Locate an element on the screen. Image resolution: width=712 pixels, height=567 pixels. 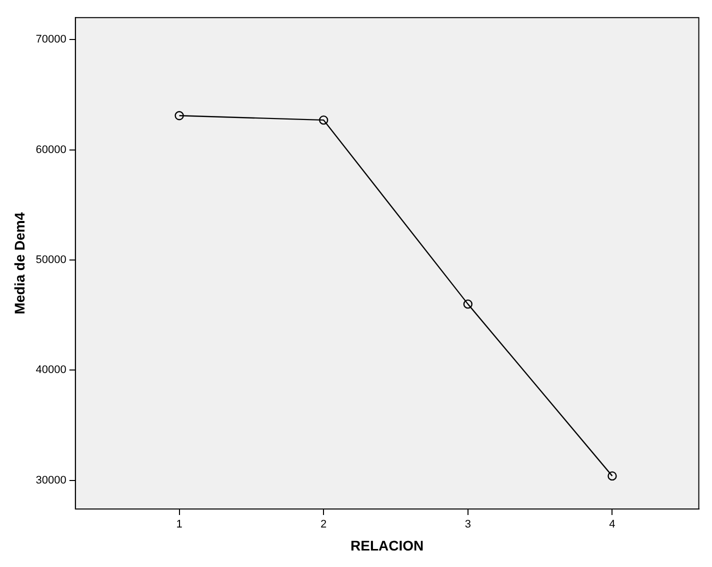
x-tick-label: 2 is located at coordinates (323, 524).